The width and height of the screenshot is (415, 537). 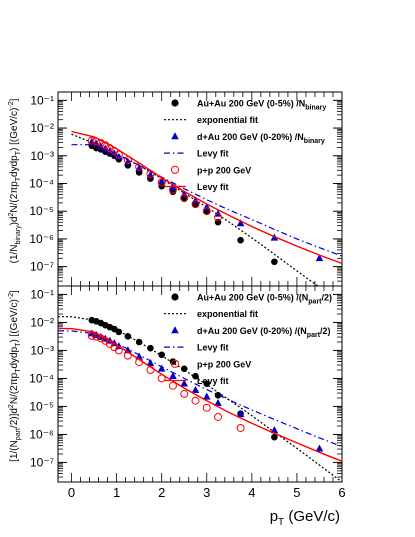 What do you see at coordinates (161, 492) in the screenshot?
I see `x-tick-label: 2` at bounding box center [161, 492].